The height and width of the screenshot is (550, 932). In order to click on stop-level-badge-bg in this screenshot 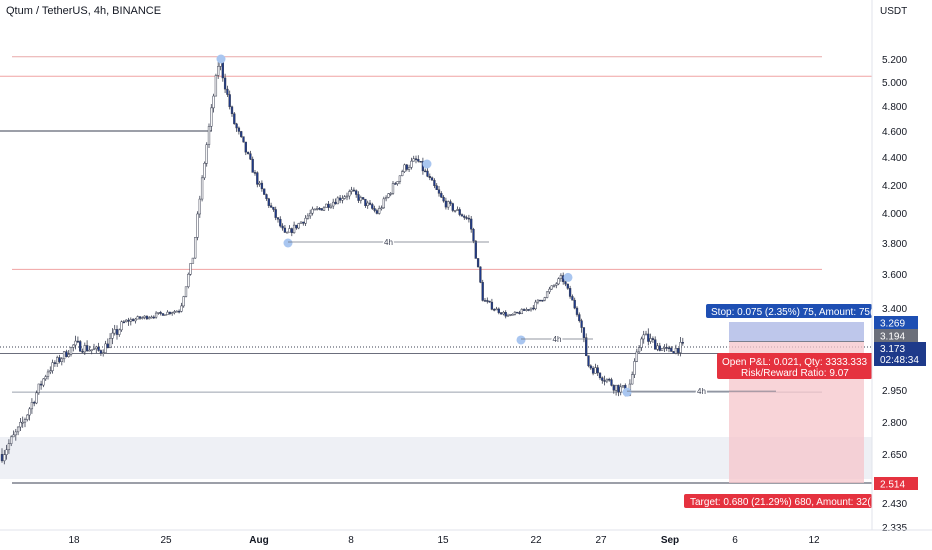, I will do `click(896, 322)`.